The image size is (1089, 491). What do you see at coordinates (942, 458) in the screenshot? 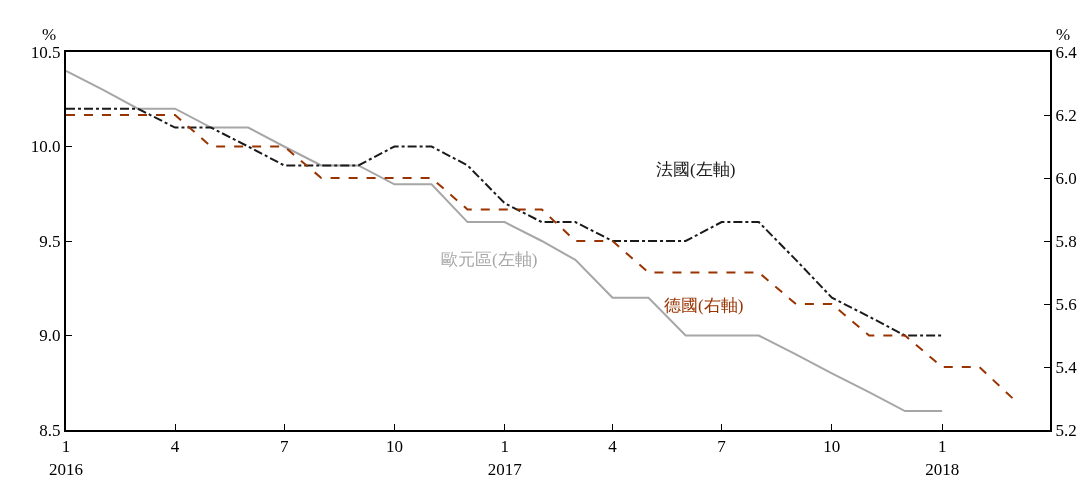
I see `x-tick-label: 1 2018` at bounding box center [942, 458].